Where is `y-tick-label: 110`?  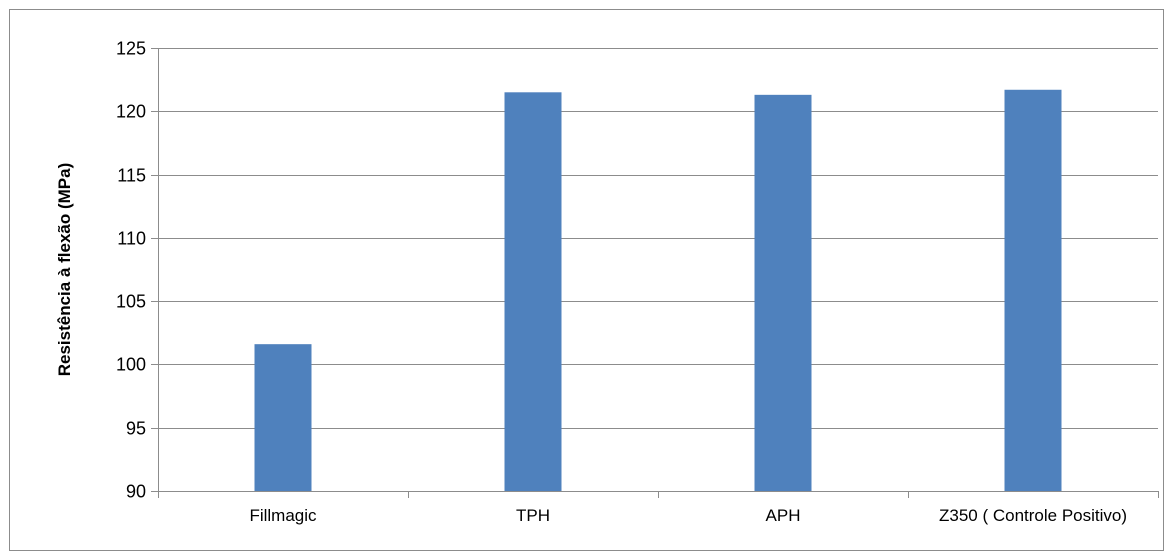
y-tick-label: 110 is located at coordinates (131, 239).